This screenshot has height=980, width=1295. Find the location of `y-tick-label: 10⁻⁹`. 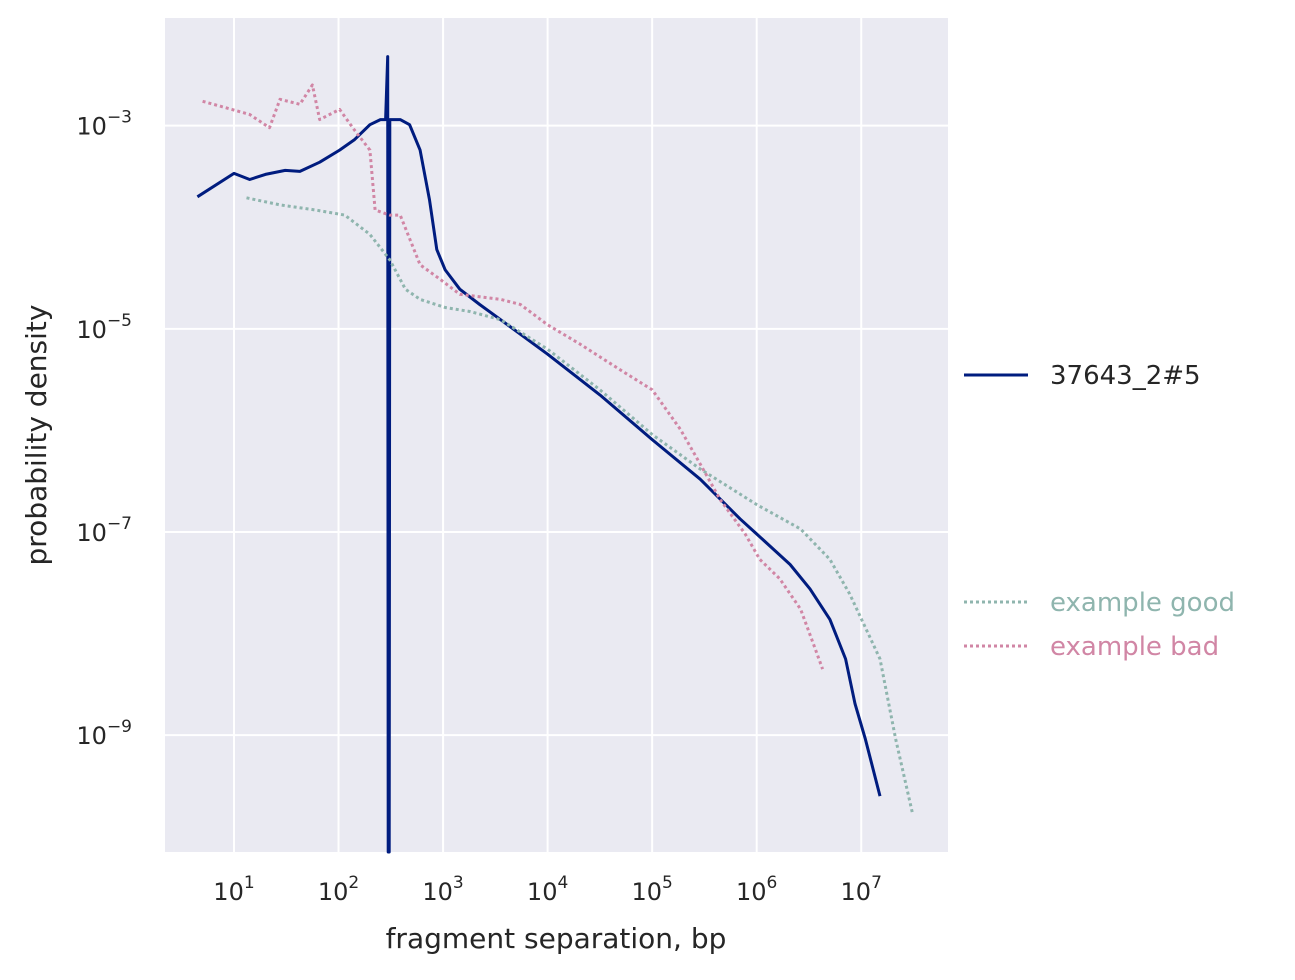

y-tick-label: 10⁻⁹ is located at coordinates (104, 733).